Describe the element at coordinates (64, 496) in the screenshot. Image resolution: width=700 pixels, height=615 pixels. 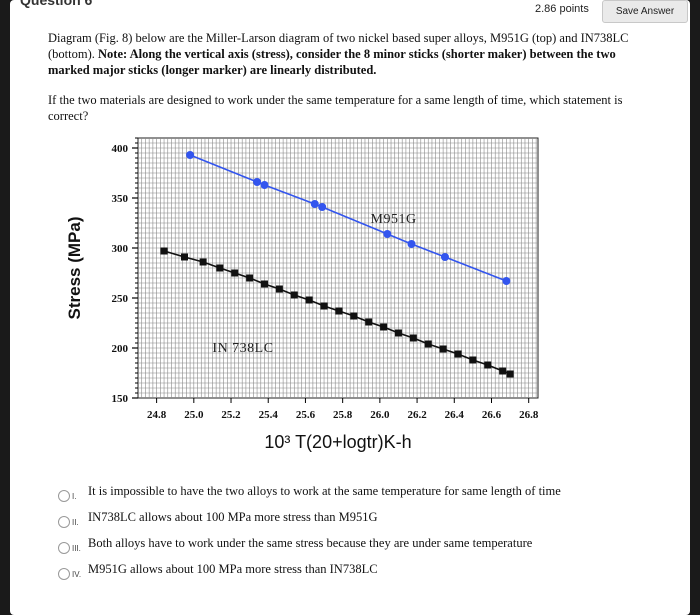
I see `option-1-radio` at that location.